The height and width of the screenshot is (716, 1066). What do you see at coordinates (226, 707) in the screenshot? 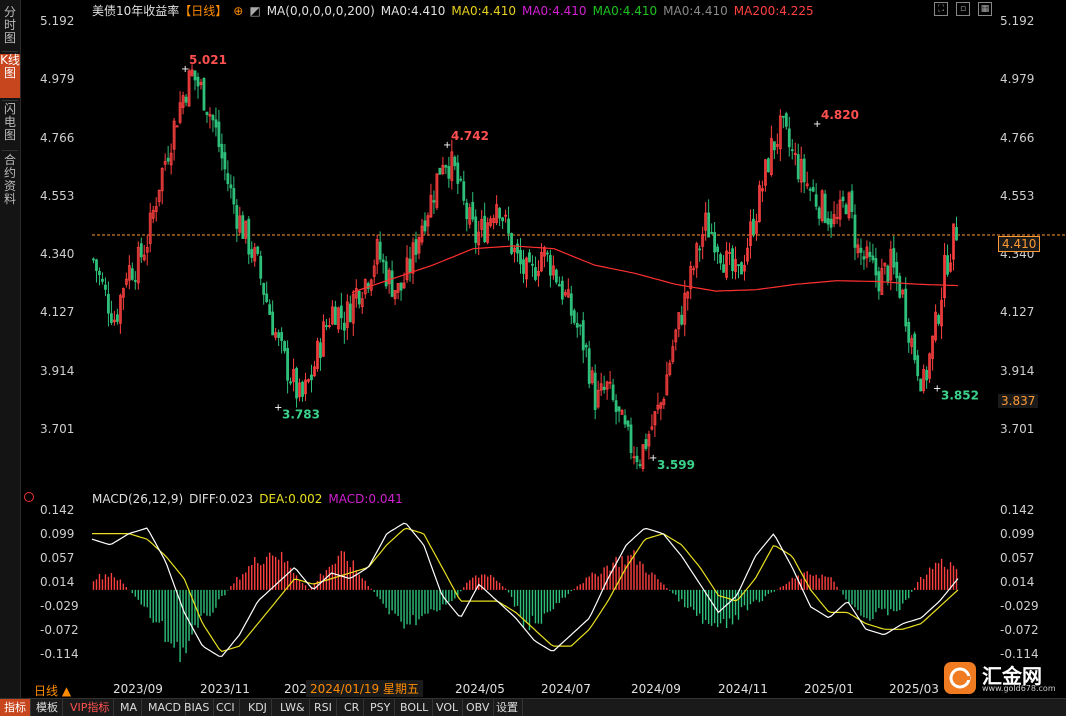
I see `indicator-tab-6: CCI` at bounding box center [226, 707].